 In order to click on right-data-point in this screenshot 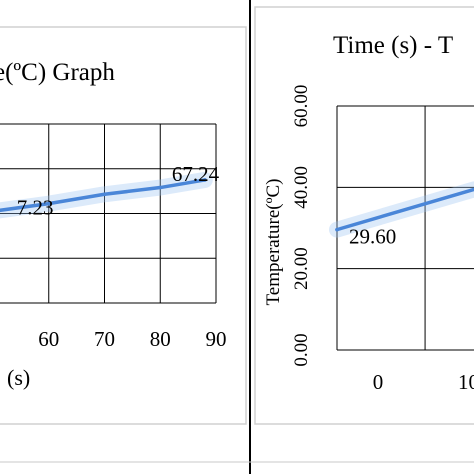, I will do `click(337, 229)`.